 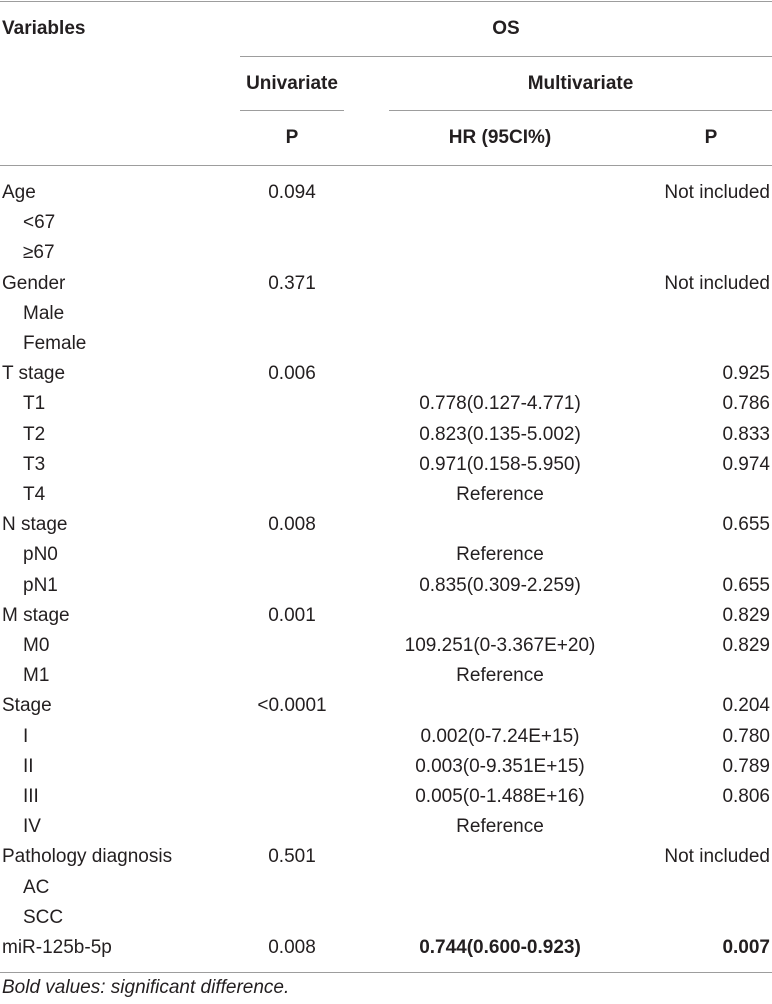 I want to click on footnote: Bold values: significant difference., so click(x=146, y=987).